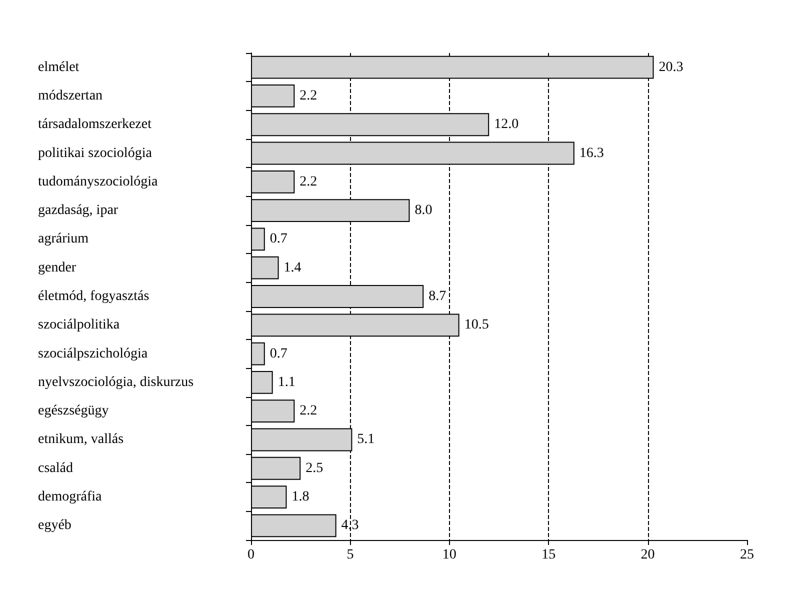 The height and width of the screenshot is (602, 793). Describe the element at coordinates (647, 555) in the screenshot. I see `x-tick-label: 20` at that location.